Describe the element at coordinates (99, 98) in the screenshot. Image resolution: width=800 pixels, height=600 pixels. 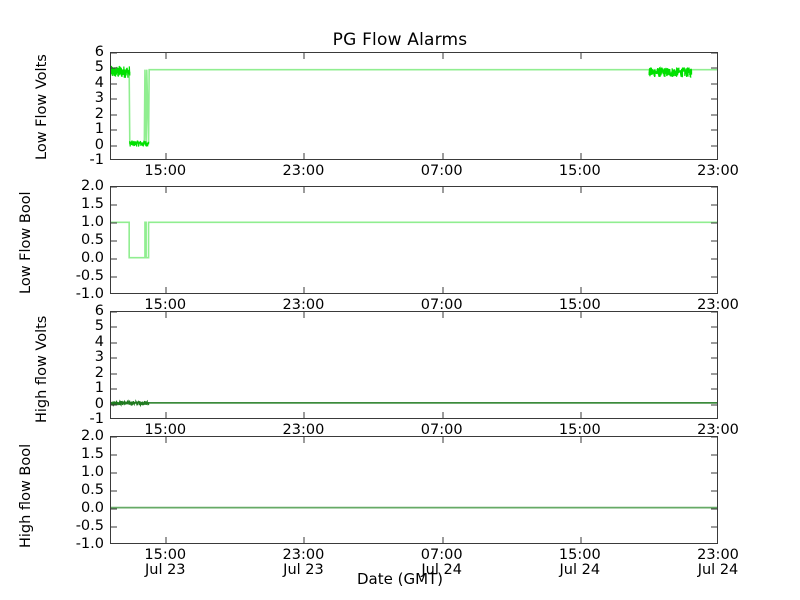
I see `y-tick-label: 3` at that location.